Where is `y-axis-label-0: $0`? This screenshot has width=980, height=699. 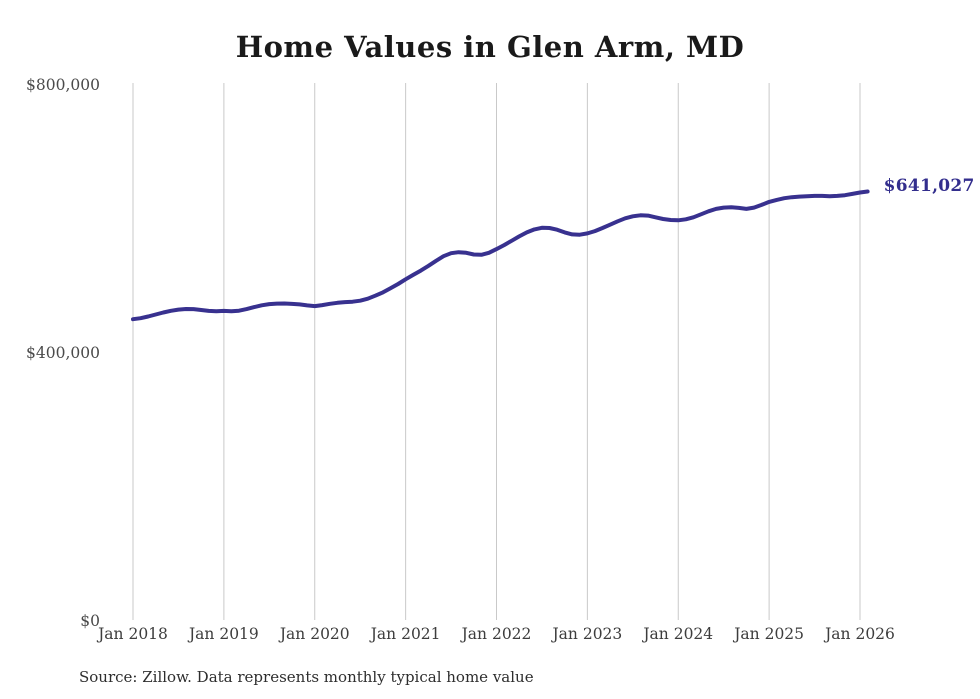 y-axis-label-0: $0 is located at coordinates (90, 621).